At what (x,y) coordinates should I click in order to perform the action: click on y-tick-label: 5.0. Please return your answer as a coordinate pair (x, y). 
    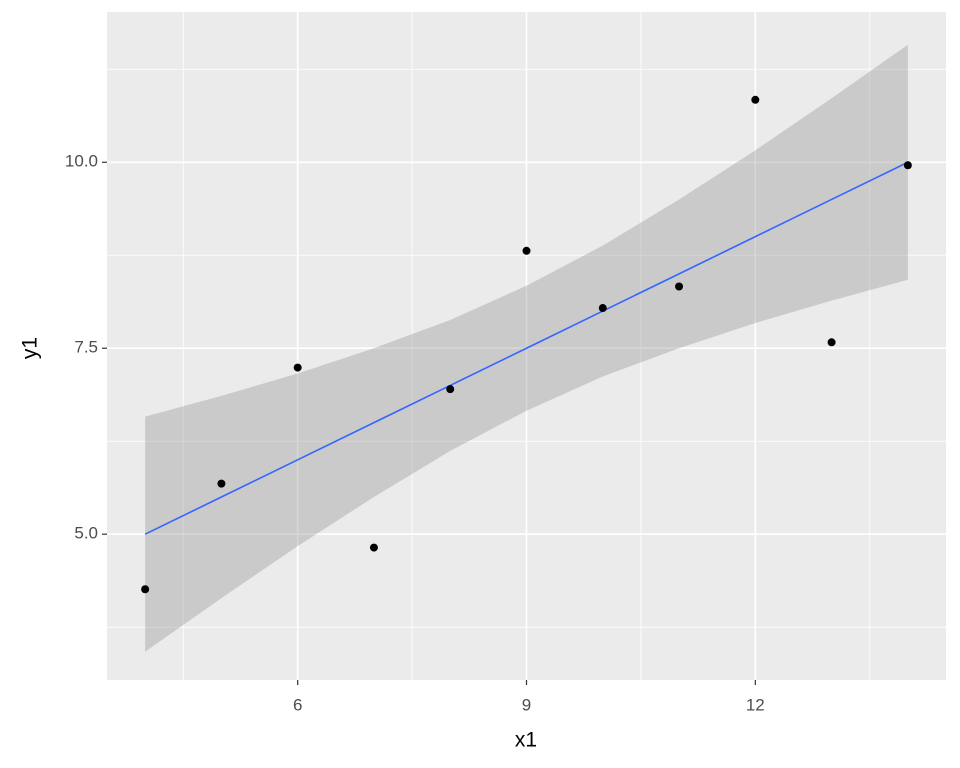
    Looking at the image, I should click on (86, 533).